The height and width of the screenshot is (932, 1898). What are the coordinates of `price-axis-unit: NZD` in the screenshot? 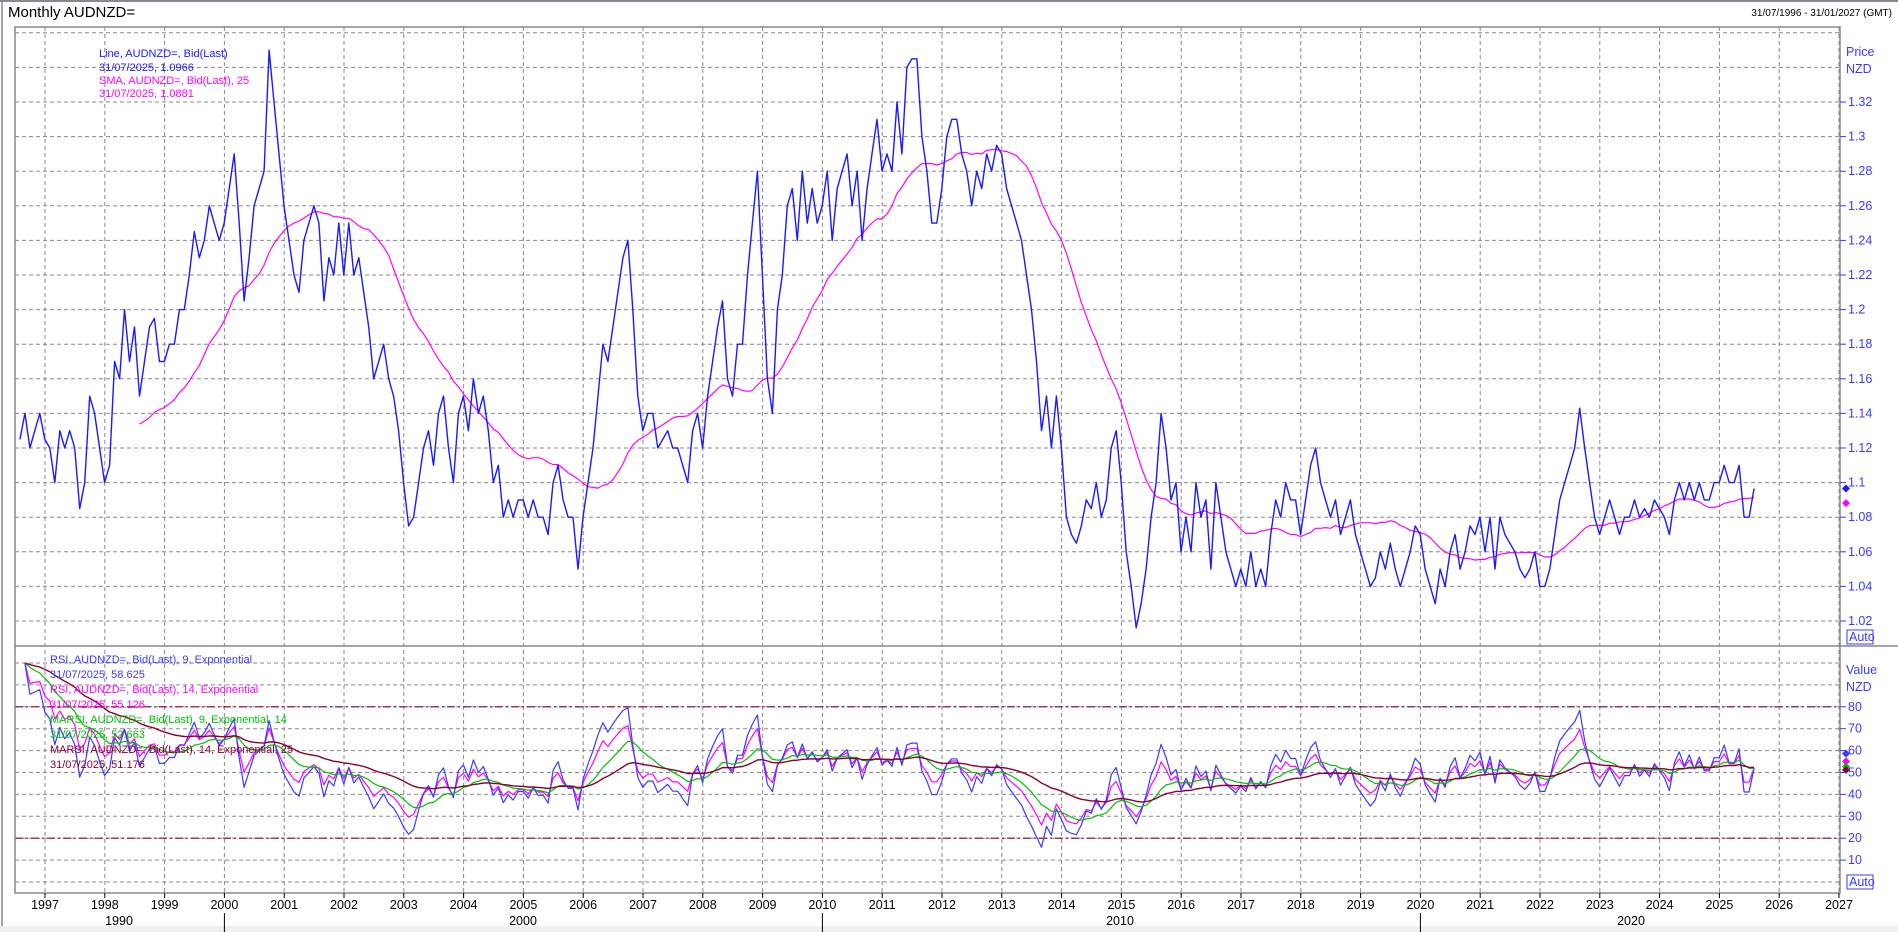 It's located at (1859, 69).